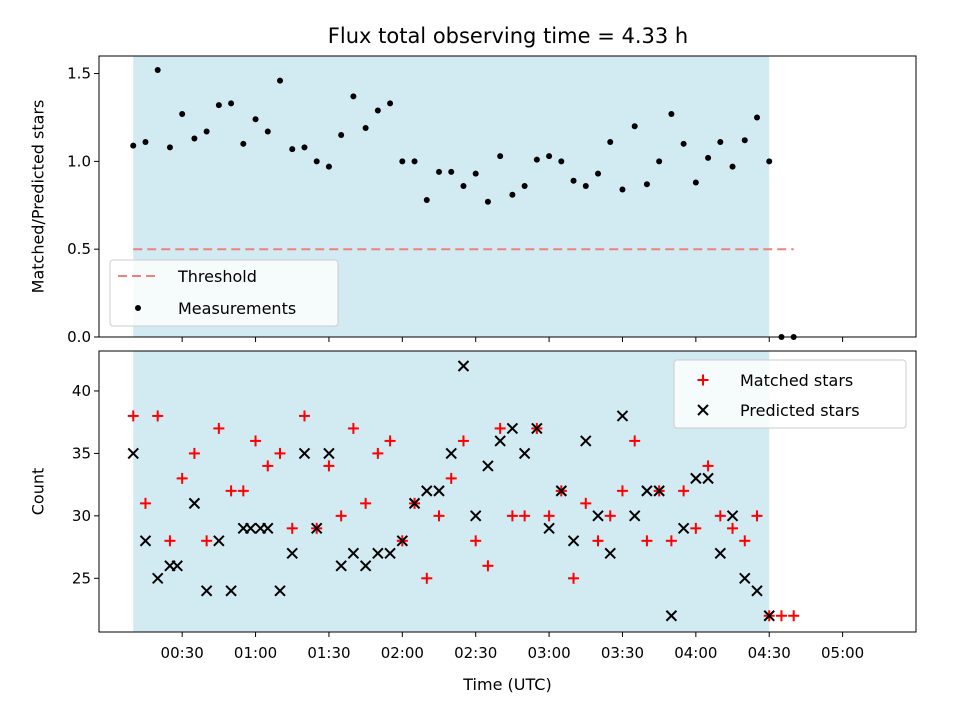 The height and width of the screenshot is (720, 960). Describe the element at coordinates (81, 516) in the screenshot. I see `y-tick-label: 30` at that location.